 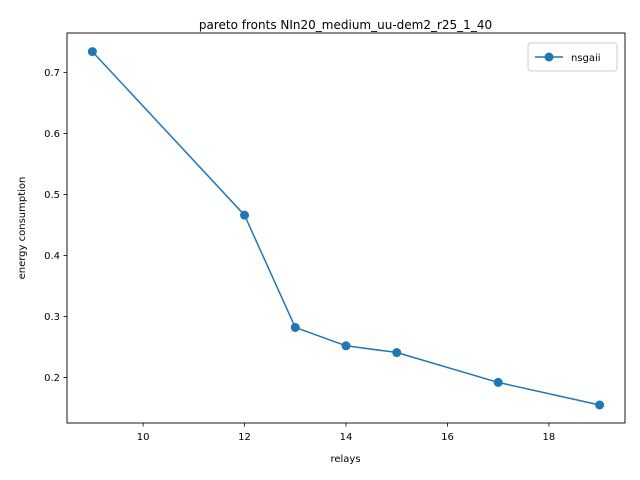 I want to click on legend-marker-swatch, so click(x=549, y=57).